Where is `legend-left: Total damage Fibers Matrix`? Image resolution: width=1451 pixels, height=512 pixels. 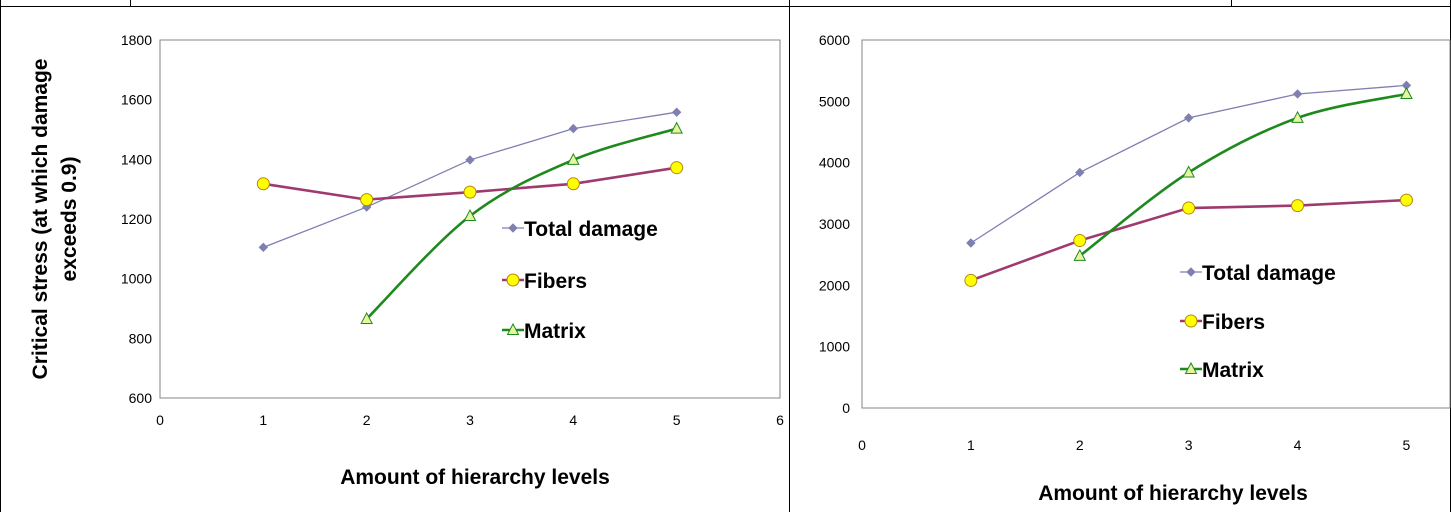 legend-left: Total damage Fibers Matrix is located at coordinates (580, 280).